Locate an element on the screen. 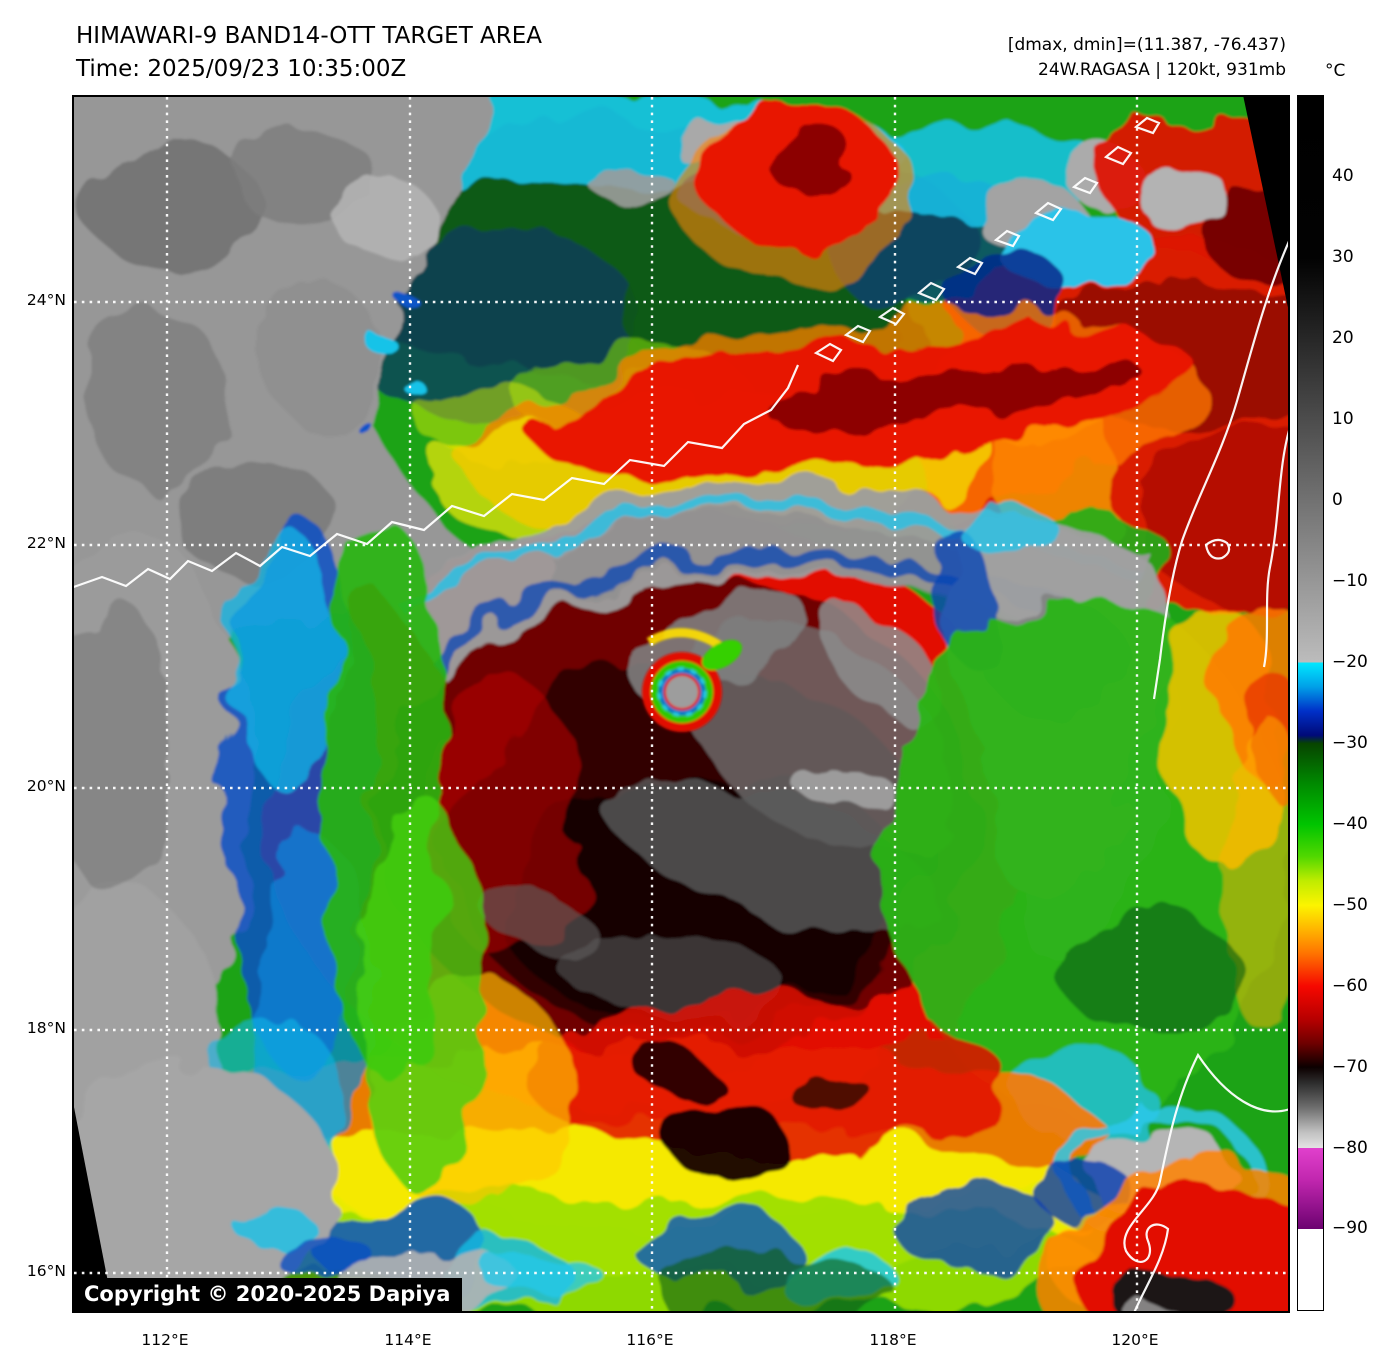 This screenshot has height=1359, width=1390. colorbar-tick-m80: −80 is located at coordinates (1350, 1148).